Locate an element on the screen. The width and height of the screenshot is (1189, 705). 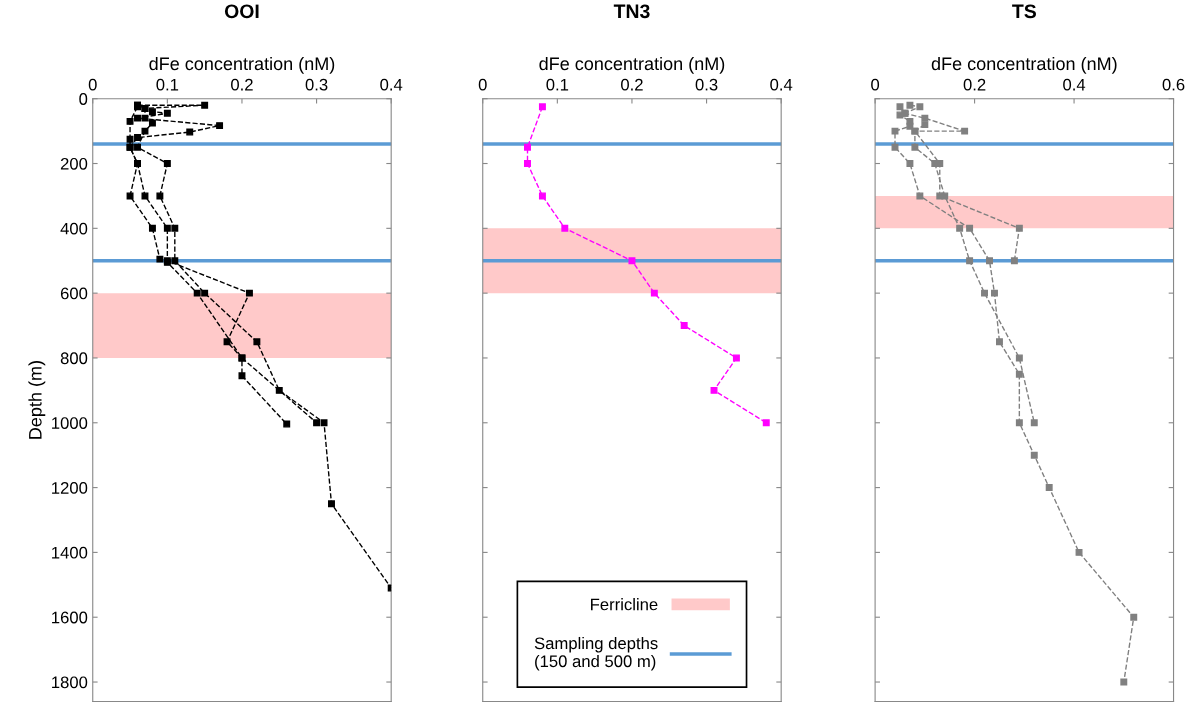
y-tick-label: 1400 is located at coordinates (70, 552).